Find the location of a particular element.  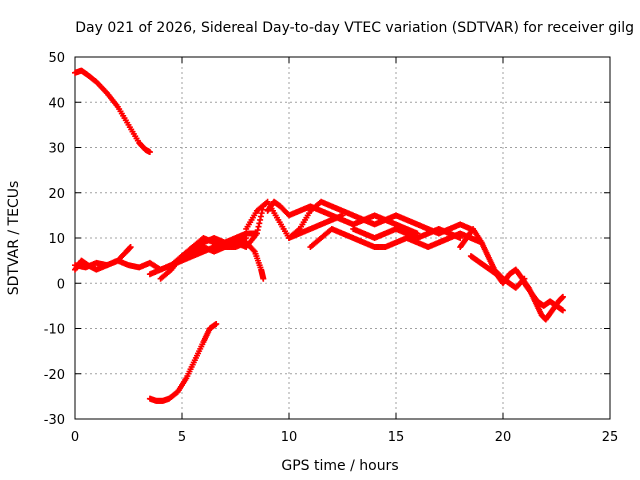

y-tick-label: 40 is located at coordinates (56, 103).